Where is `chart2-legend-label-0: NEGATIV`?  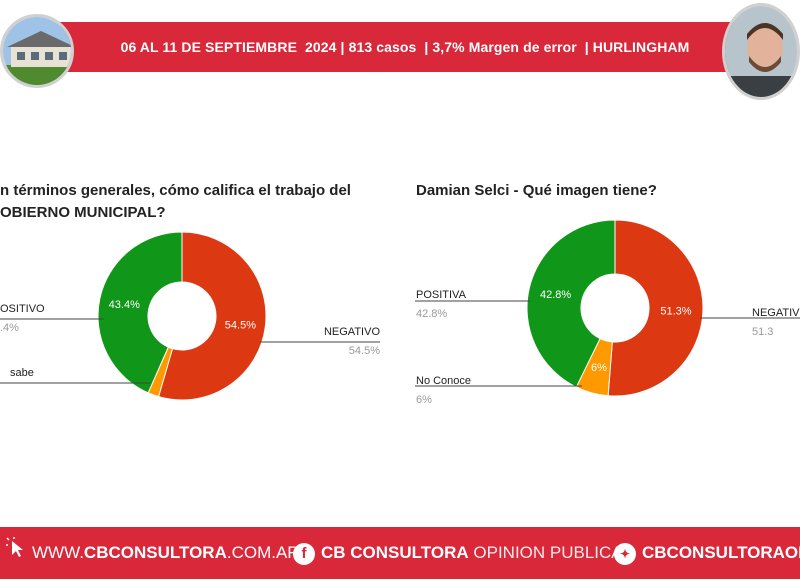
chart2-legend-label-0: NEGATIV is located at coordinates (776, 313).